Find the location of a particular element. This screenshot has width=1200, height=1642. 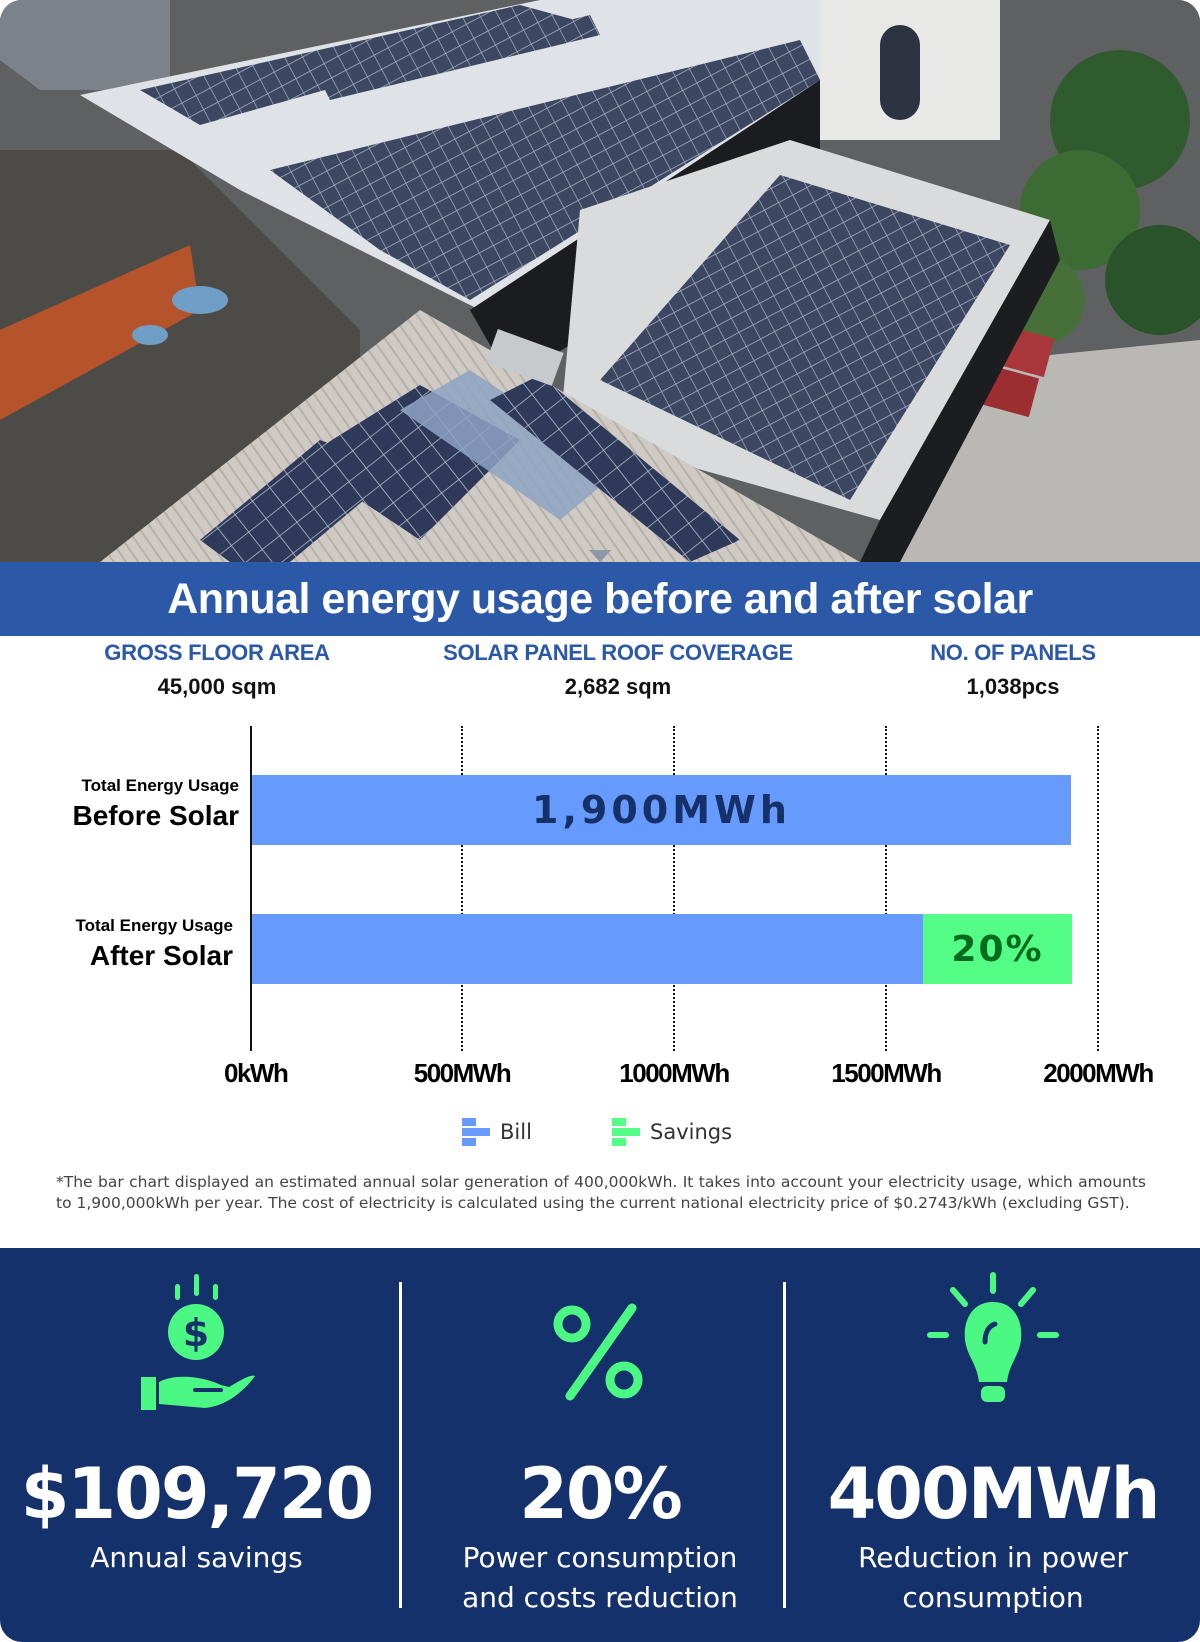

savings-percent-label: 20% is located at coordinates (997, 949).